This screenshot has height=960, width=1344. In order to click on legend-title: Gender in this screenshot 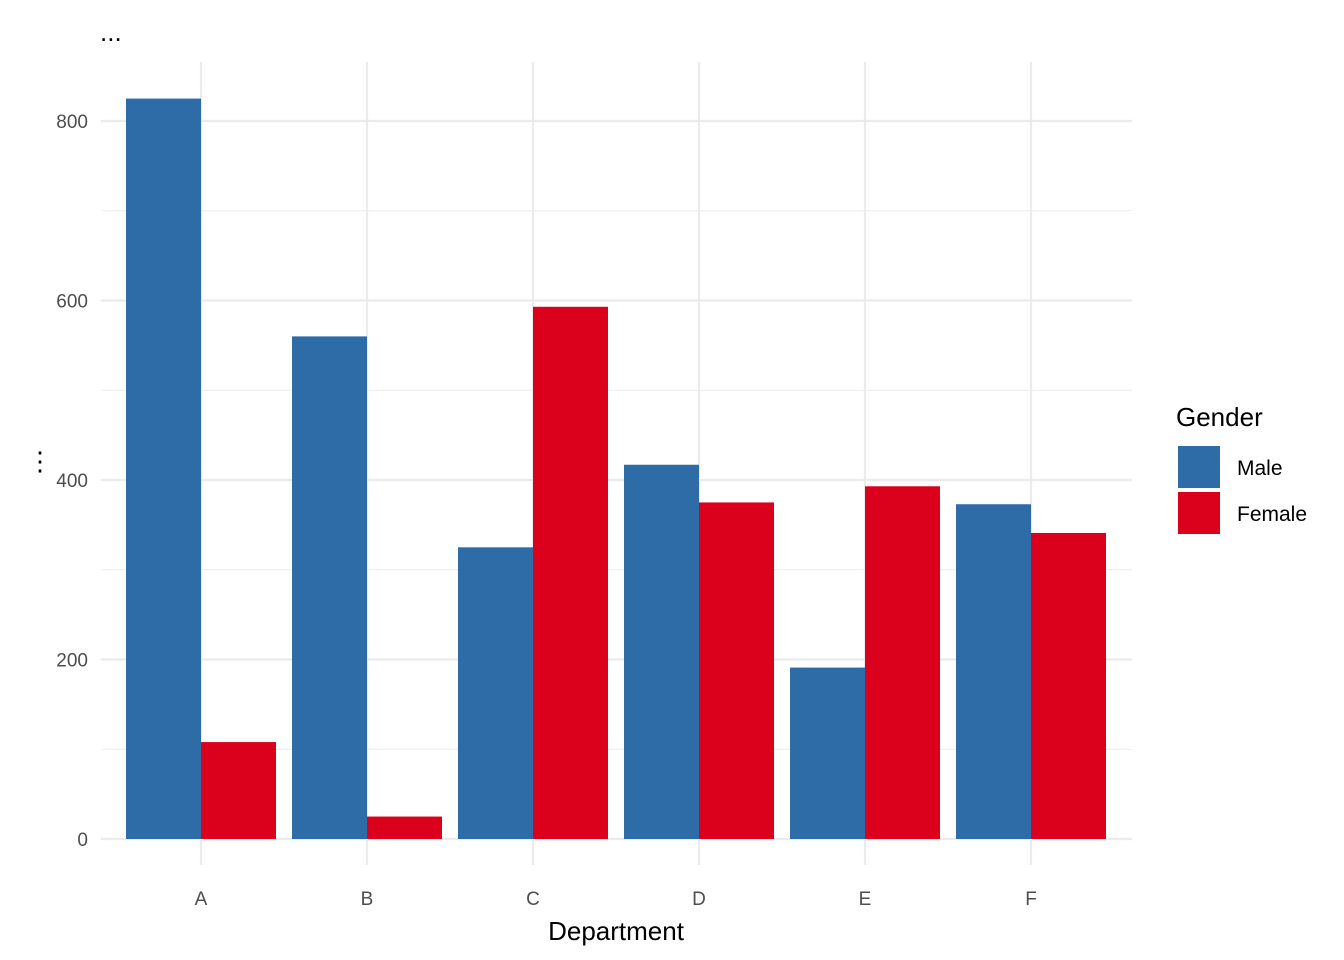, I will do `click(1219, 417)`.